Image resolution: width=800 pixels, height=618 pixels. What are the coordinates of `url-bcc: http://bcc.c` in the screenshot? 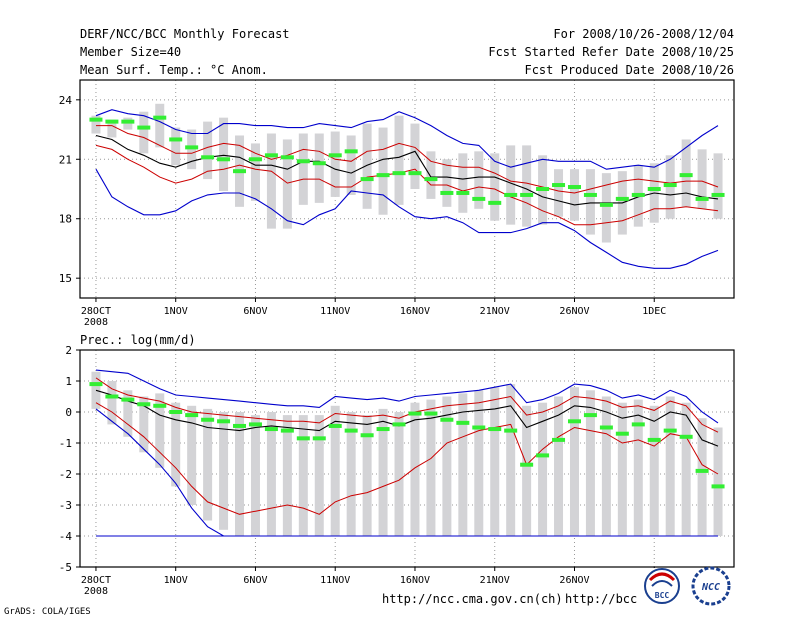 It's located at (608, 599).